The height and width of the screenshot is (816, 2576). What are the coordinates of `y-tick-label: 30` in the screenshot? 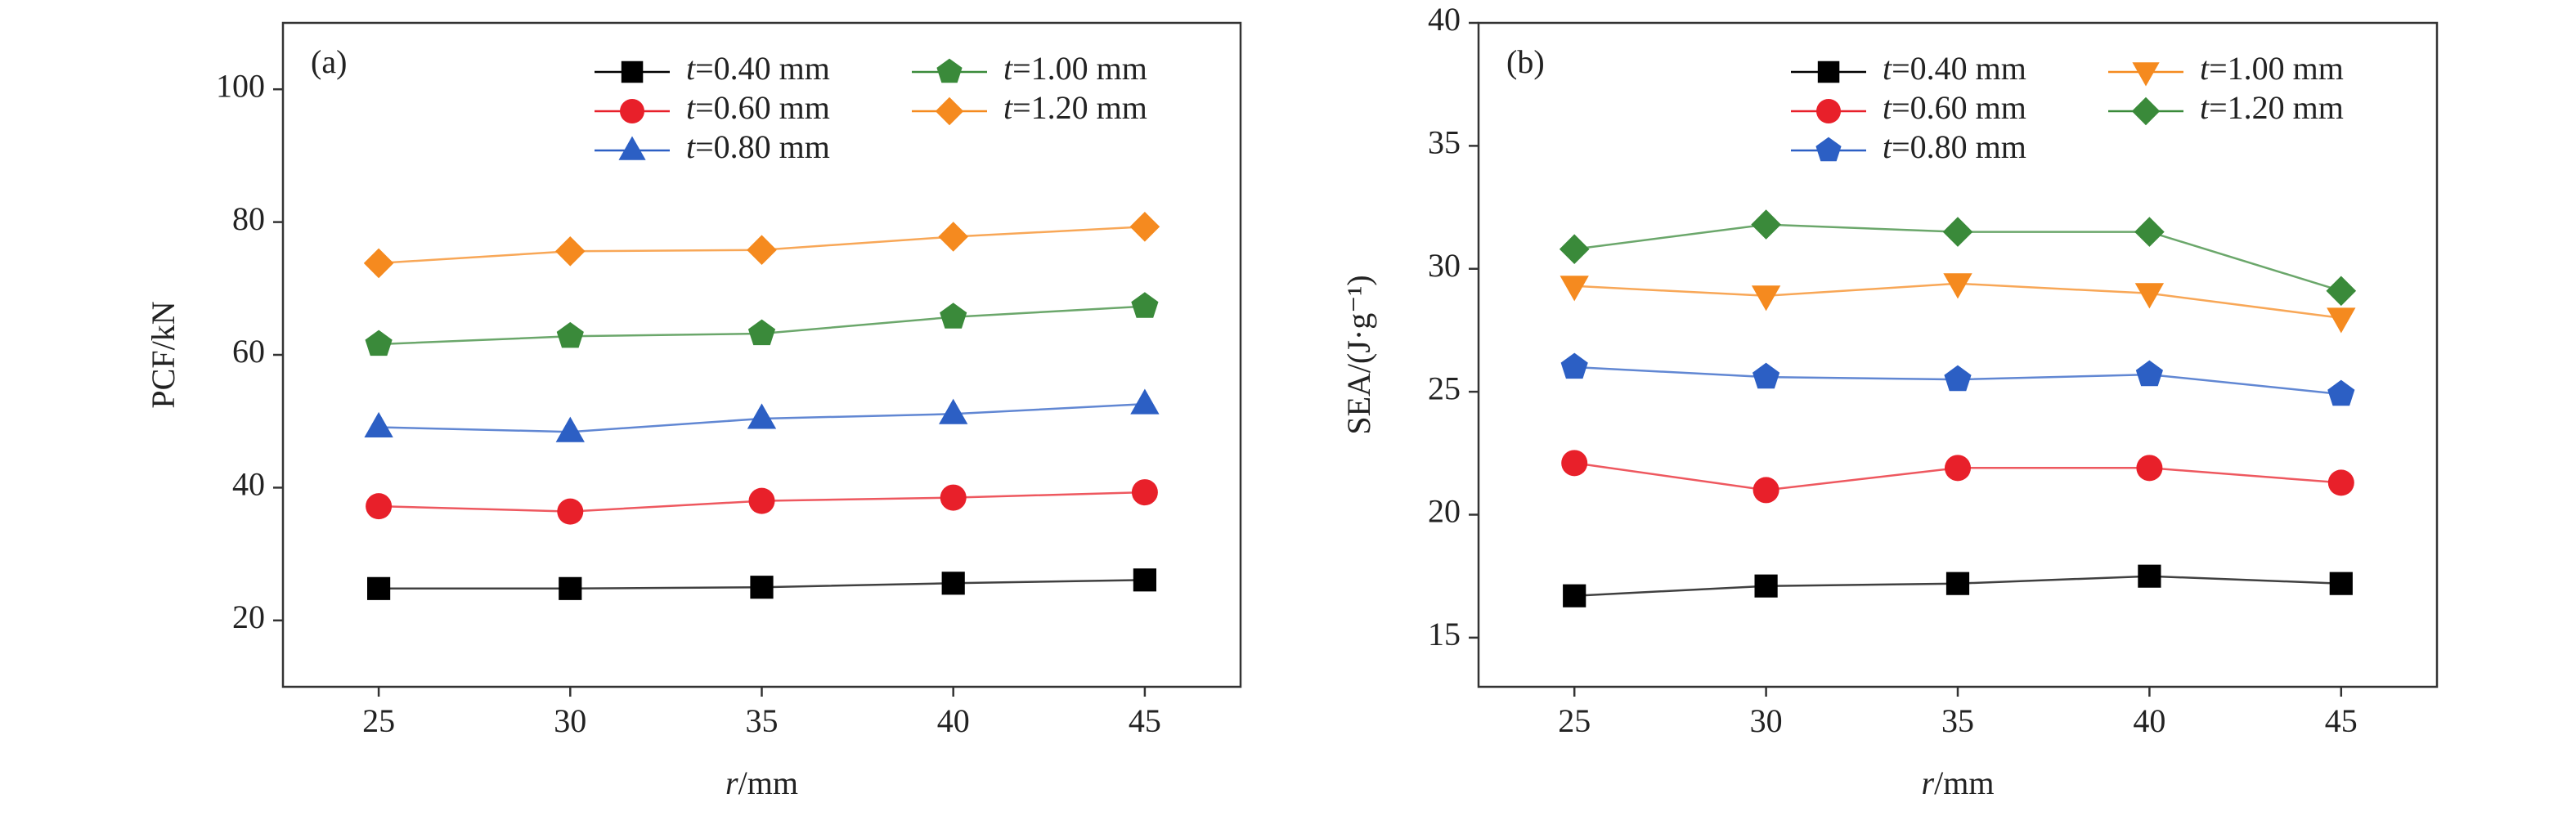 It's located at (1445, 266).